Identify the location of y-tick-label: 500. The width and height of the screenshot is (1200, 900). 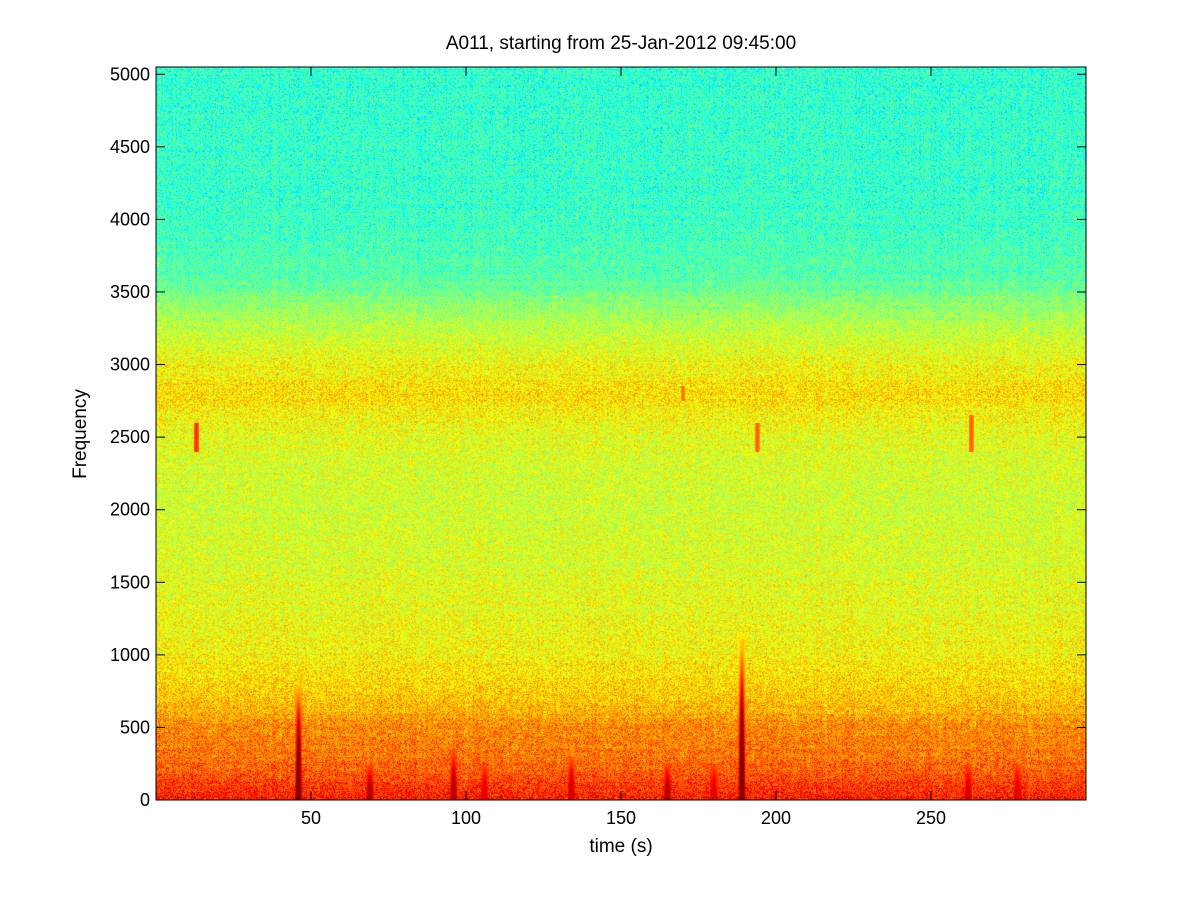
(135, 727).